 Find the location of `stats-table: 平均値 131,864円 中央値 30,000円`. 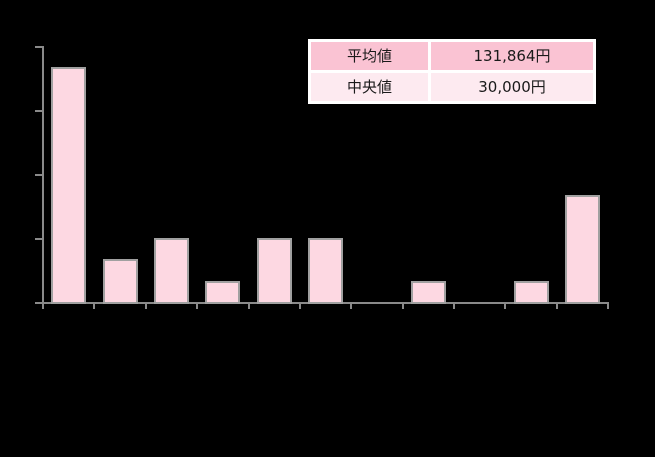

stats-table: 平均値 131,864円 中央値 30,000円 is located at coordinates (452, 71).